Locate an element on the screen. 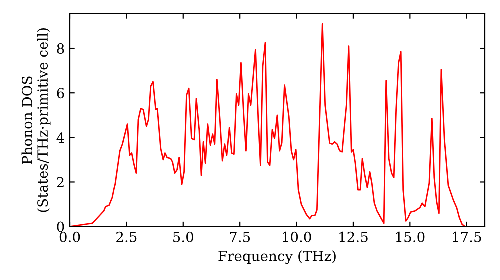 The image size is (500, 280). x-tick-label: 12.5 is located at coordinates (354, 237).